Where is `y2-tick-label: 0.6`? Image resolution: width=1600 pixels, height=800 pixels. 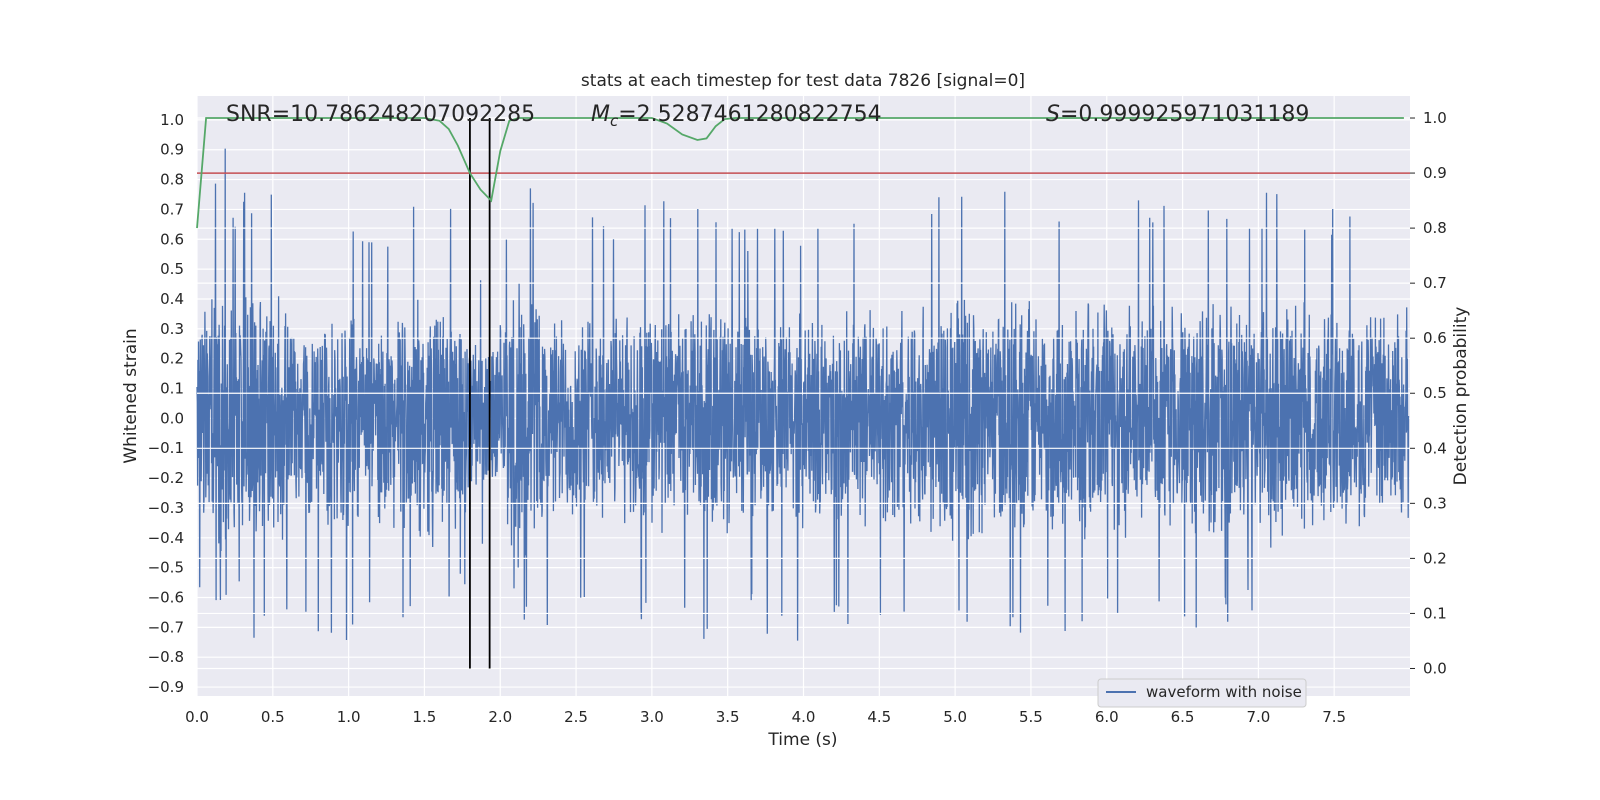
y2-tick-label: 0.6 is located at coordinates (1435, 338).